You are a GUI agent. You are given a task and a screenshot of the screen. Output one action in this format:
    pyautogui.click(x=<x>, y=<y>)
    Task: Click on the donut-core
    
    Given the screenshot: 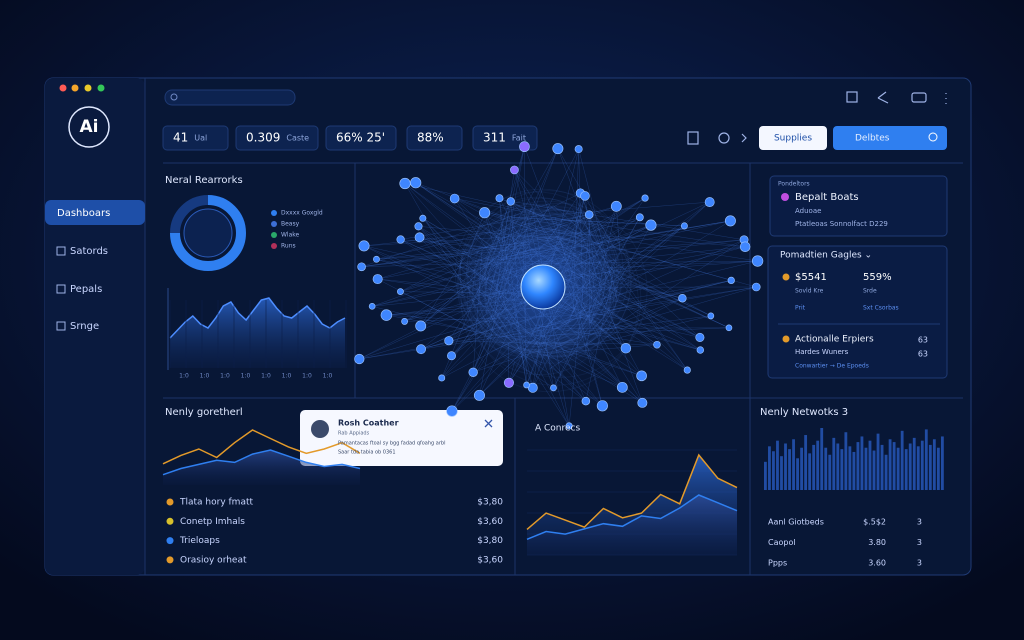 What is the action you would take?
    pyautogui.click(x=208, y=233)
    